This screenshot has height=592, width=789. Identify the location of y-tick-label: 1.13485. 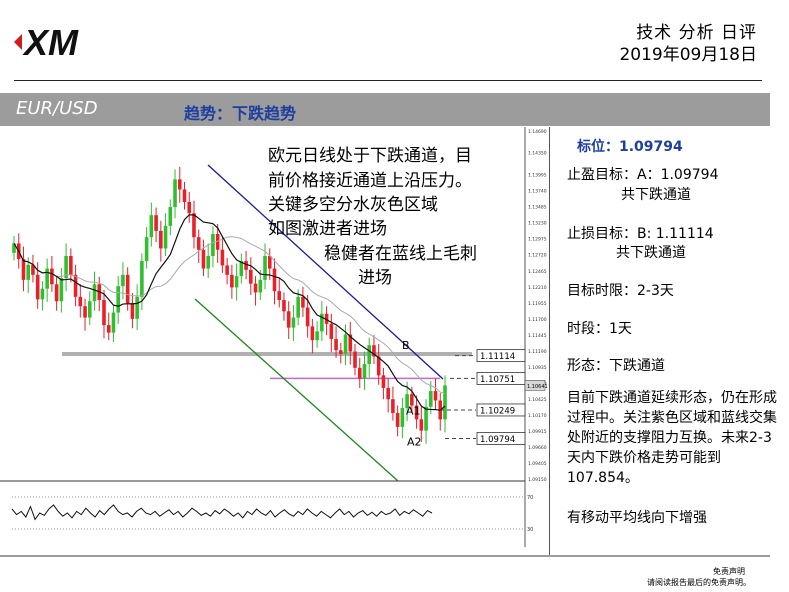
(537, 208).